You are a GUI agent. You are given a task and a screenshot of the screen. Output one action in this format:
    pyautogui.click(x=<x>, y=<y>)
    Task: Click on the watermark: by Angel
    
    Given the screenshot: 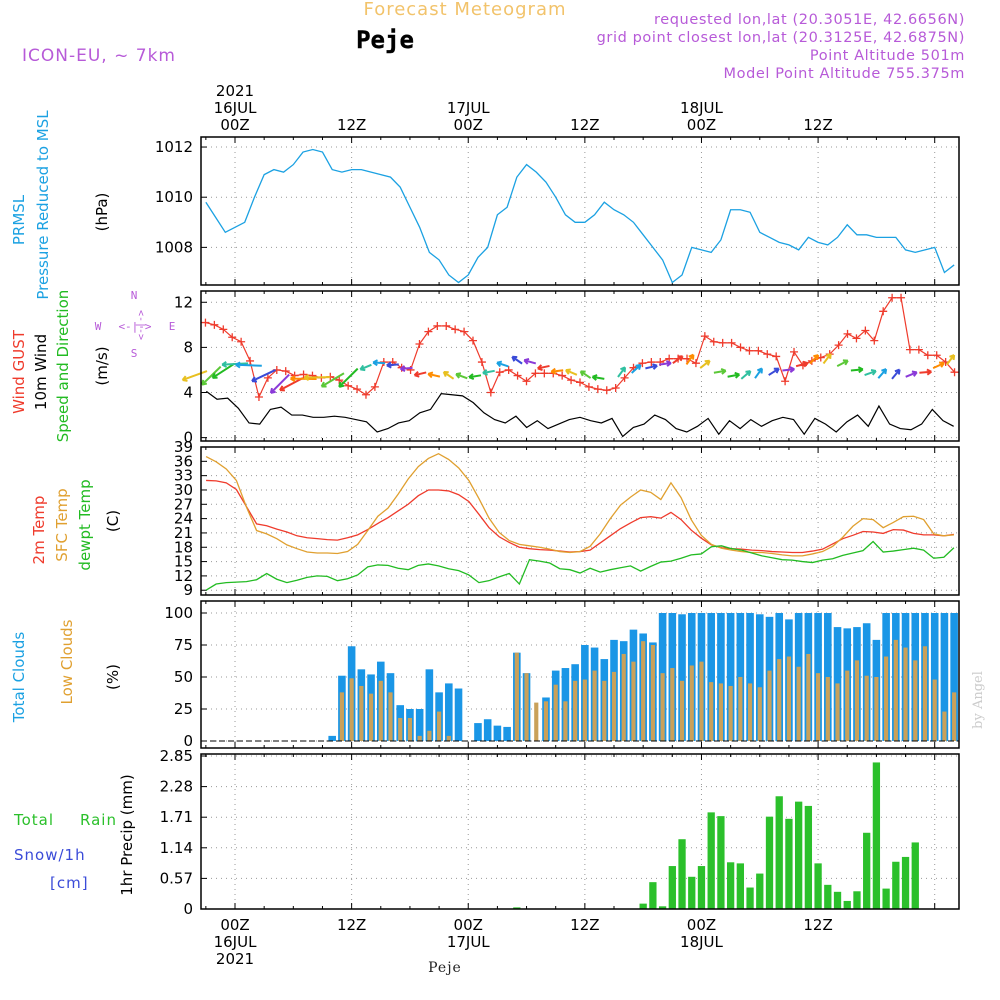 What is the action you would take?
    pyautogui.click(x=978, y=700)
    